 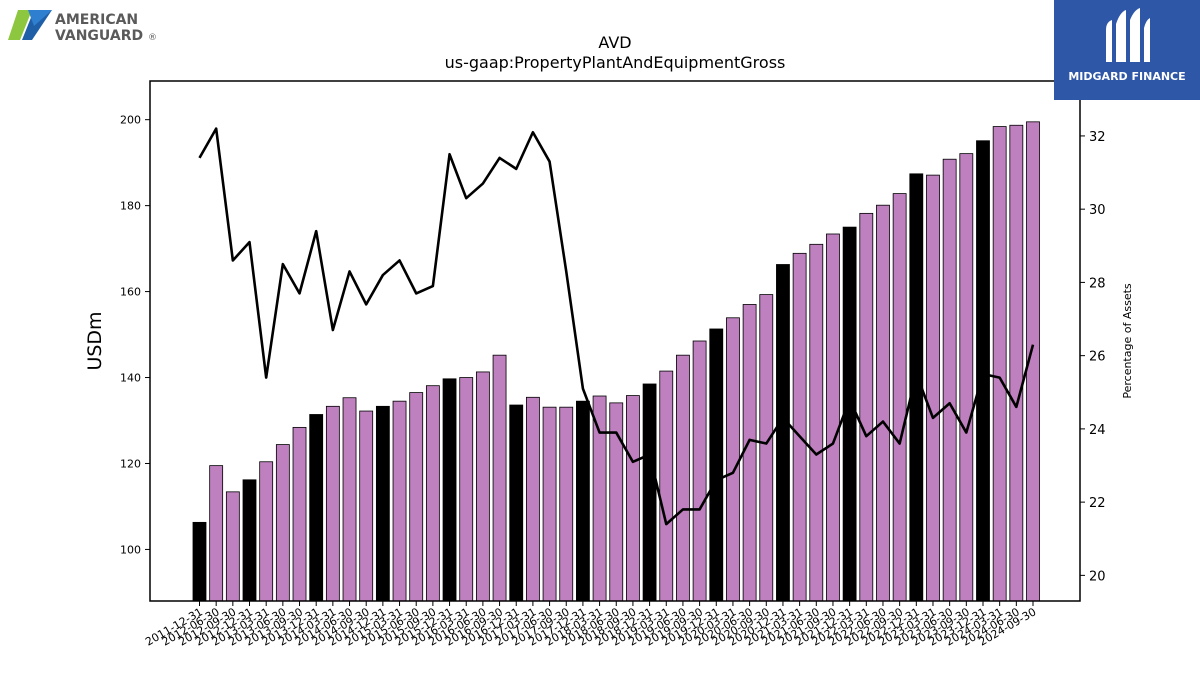 I want to click on y-axis-label: USDm, so click(x=95, y=340).